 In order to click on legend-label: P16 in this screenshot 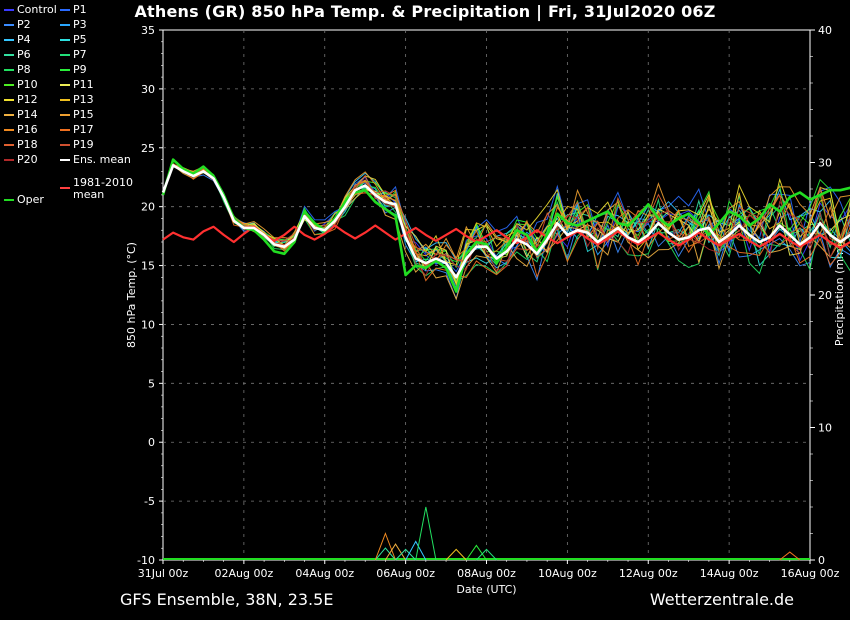, I will do `click(27, 129)`.